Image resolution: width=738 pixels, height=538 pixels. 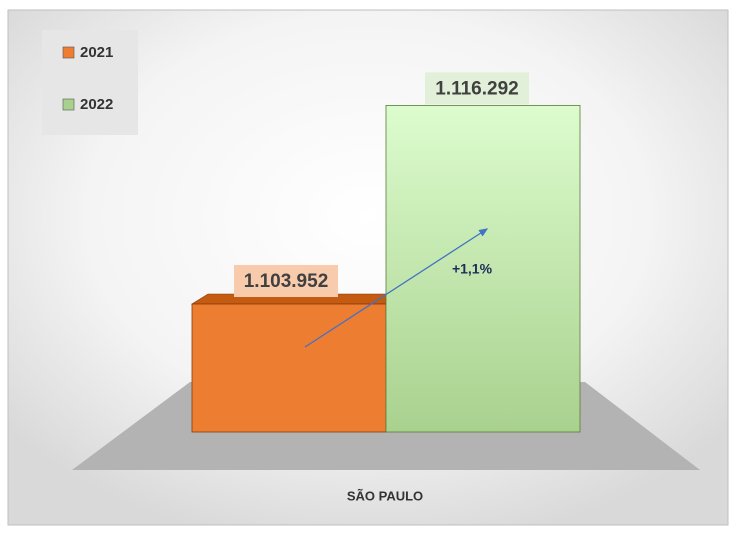 I want to click on data-label: 1.116.292, so click(x=476, y=88).